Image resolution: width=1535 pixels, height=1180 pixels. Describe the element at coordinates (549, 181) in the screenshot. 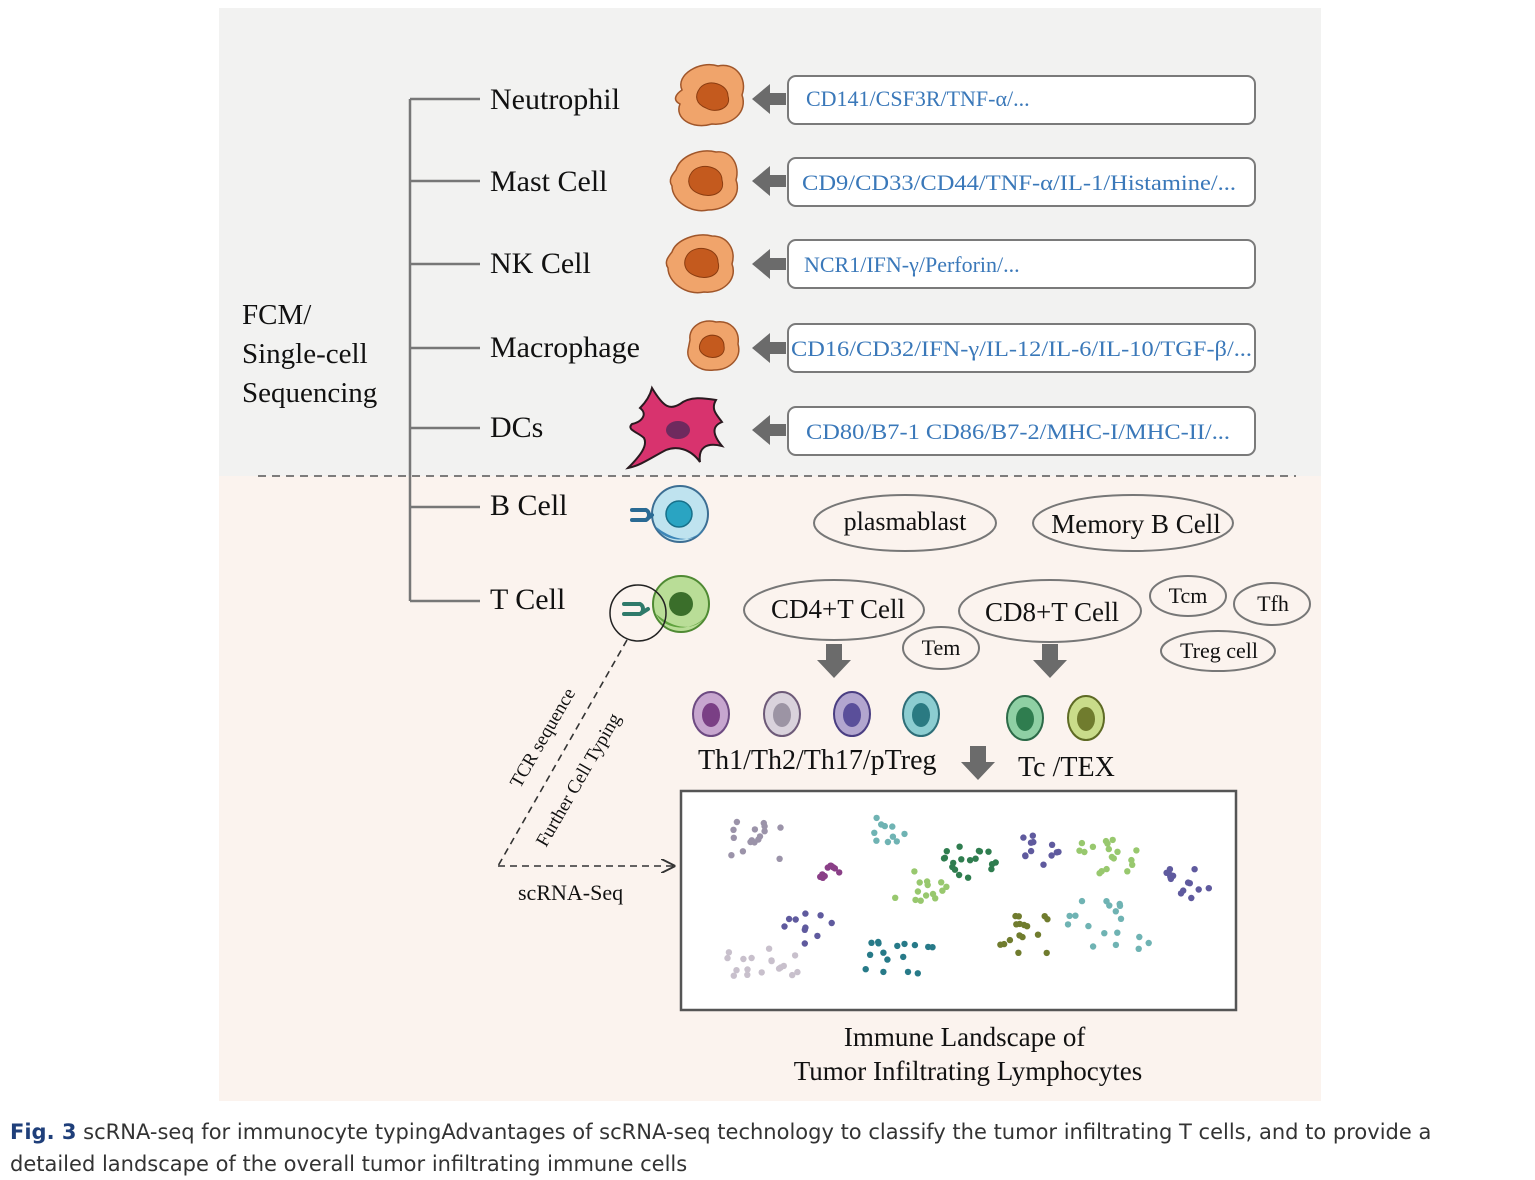

I see `cell-type-mast-cell: Mast Cell` at that location.